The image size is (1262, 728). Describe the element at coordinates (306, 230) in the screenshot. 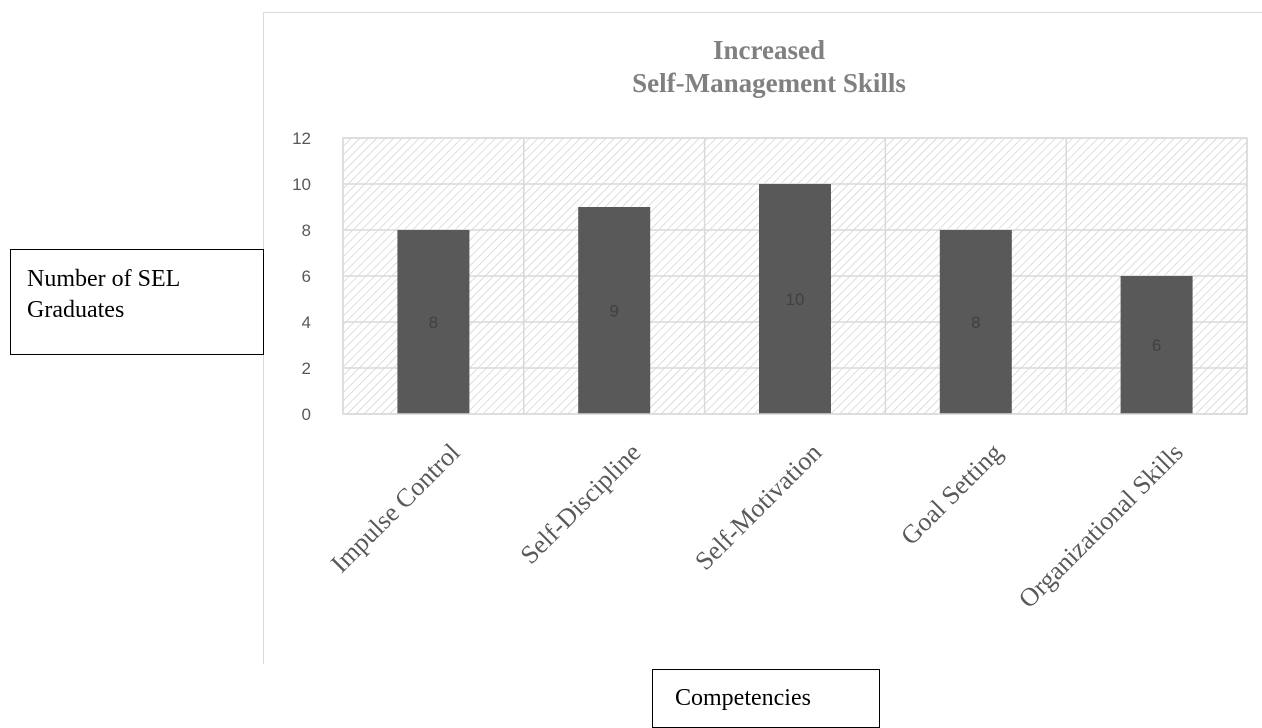

I see `y-tick-label: 8` at that location.